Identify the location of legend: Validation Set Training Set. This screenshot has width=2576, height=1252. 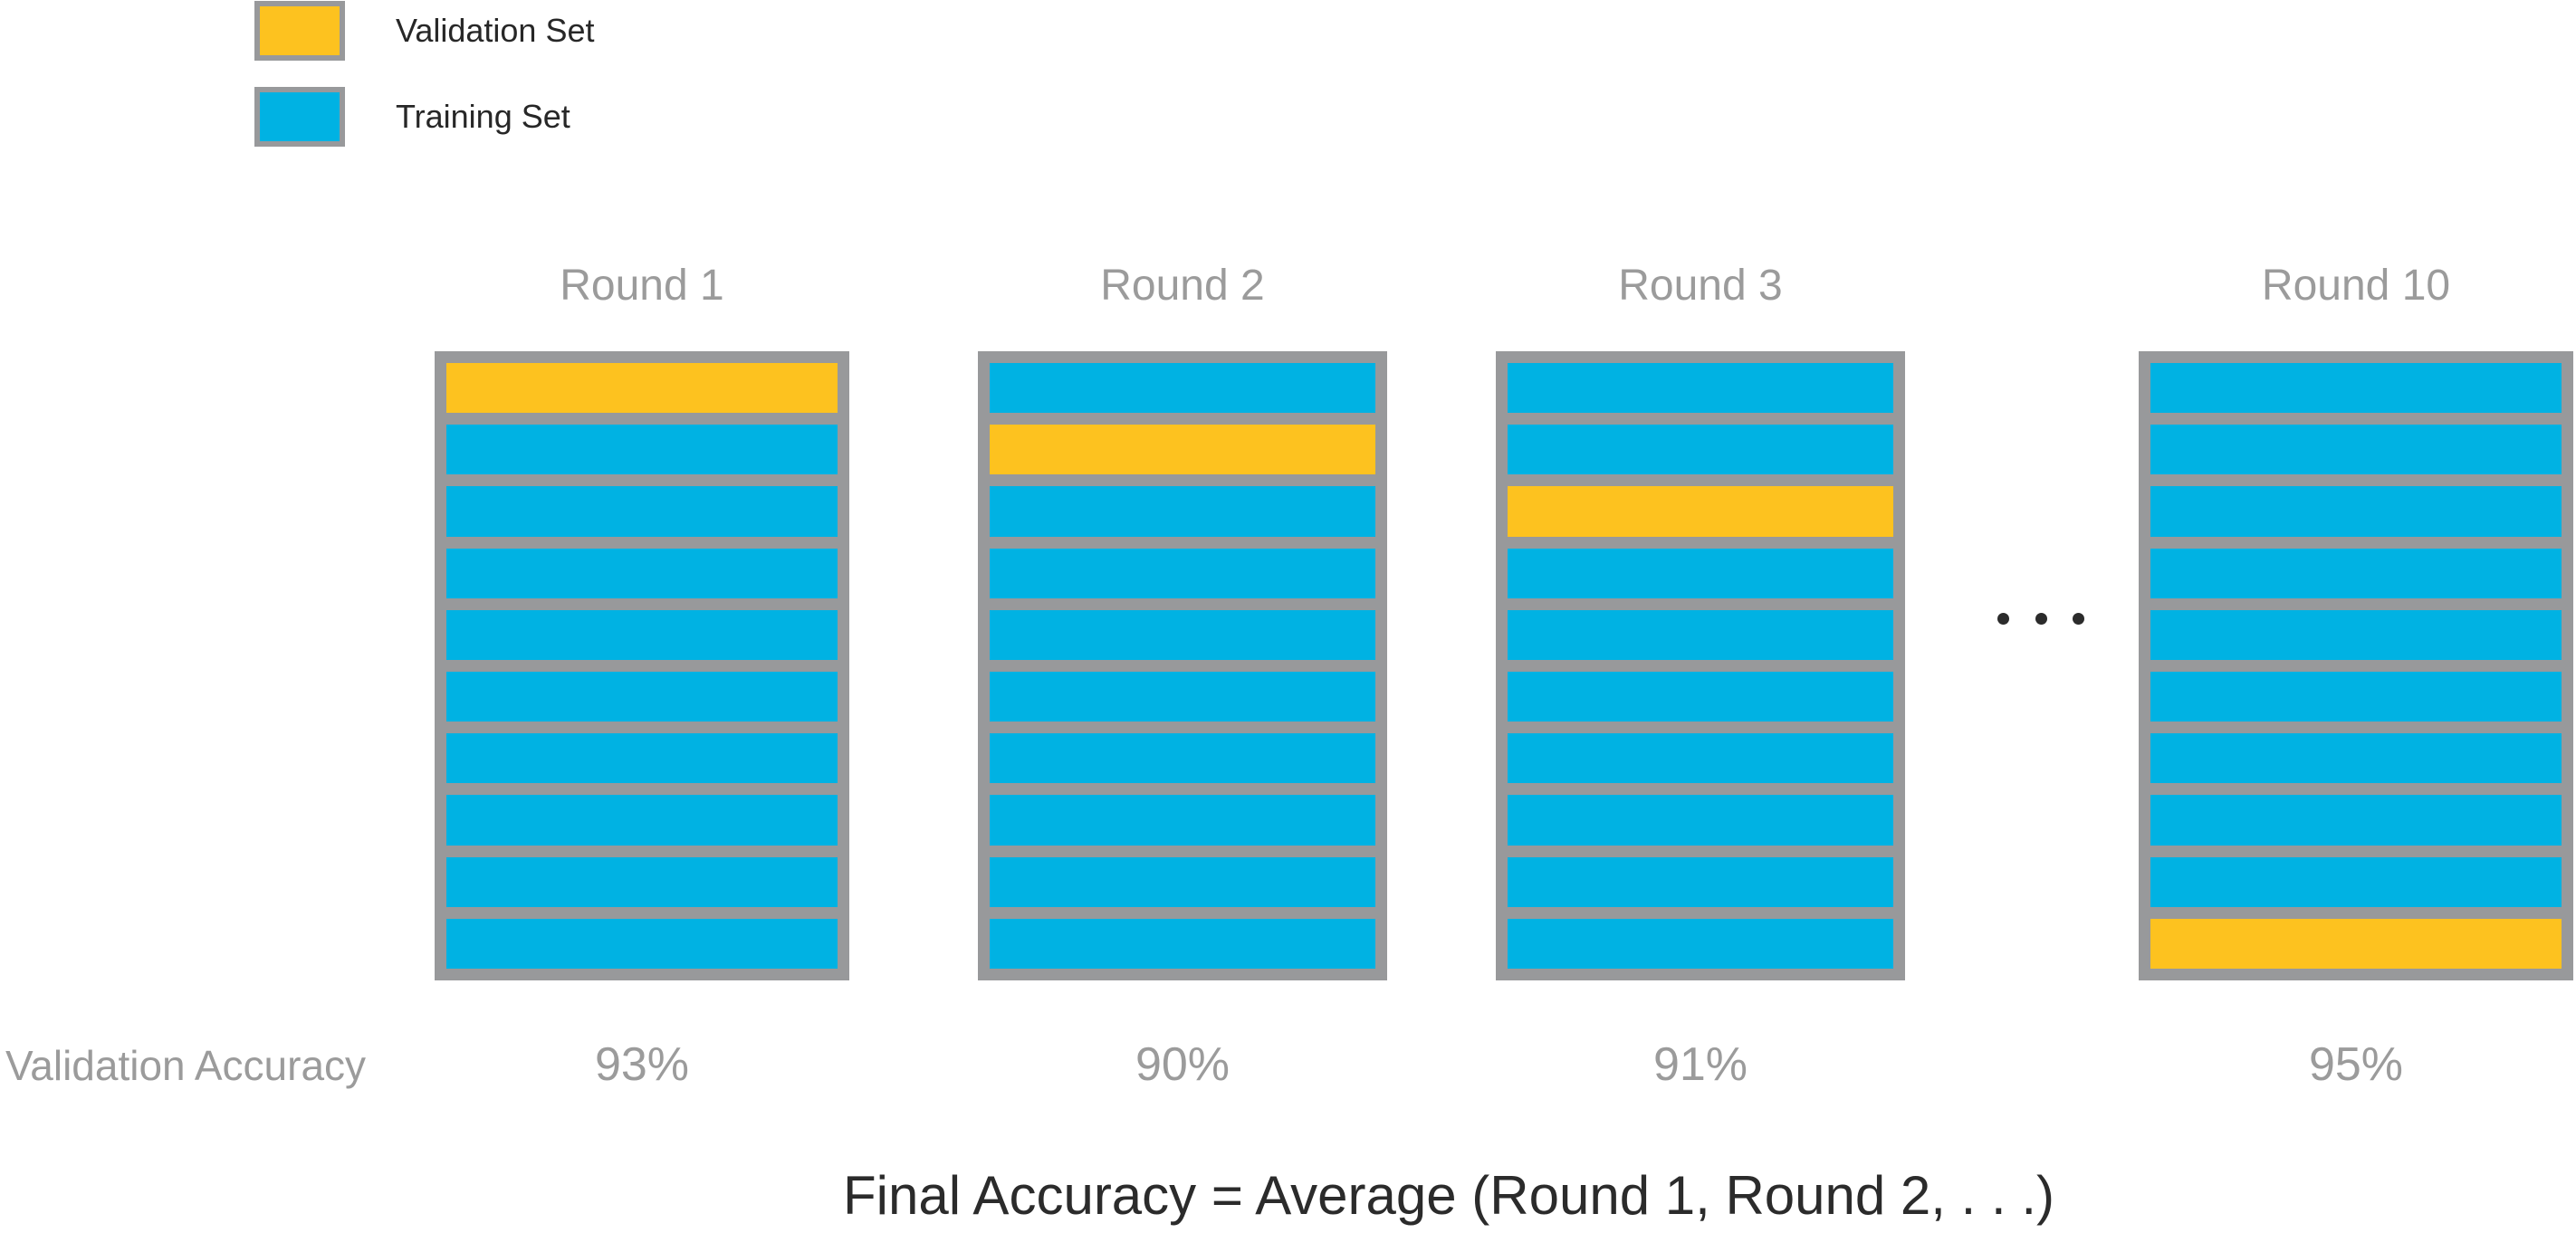
(424, 87).